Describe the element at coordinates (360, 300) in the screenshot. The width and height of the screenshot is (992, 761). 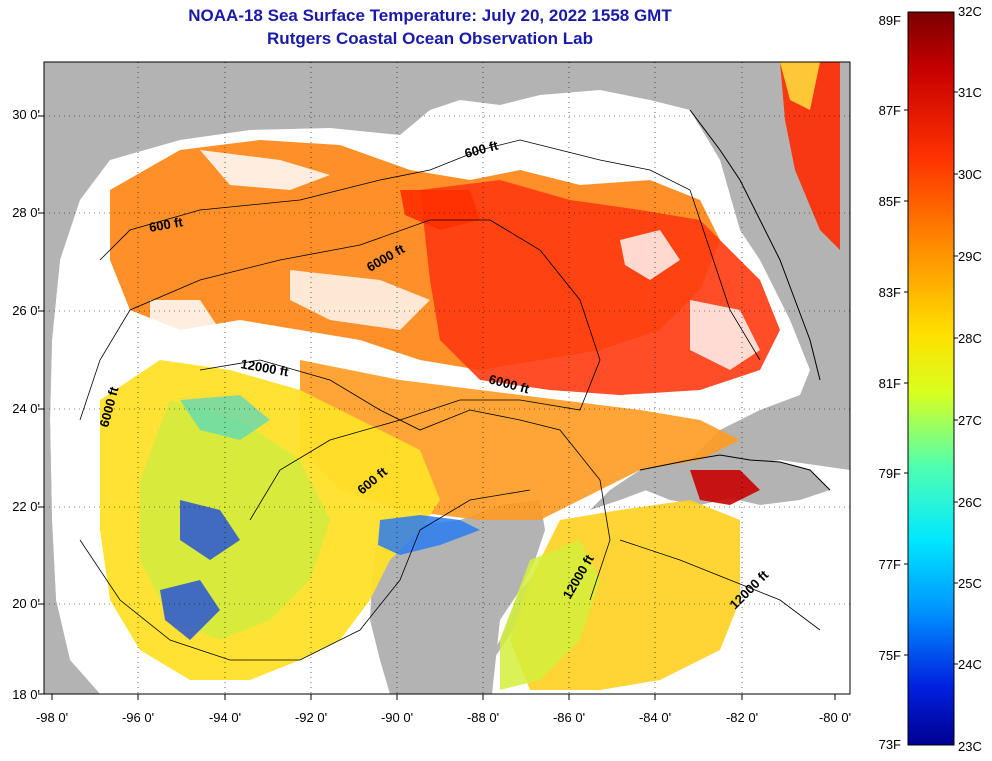
I see `cloud-central` at that location.